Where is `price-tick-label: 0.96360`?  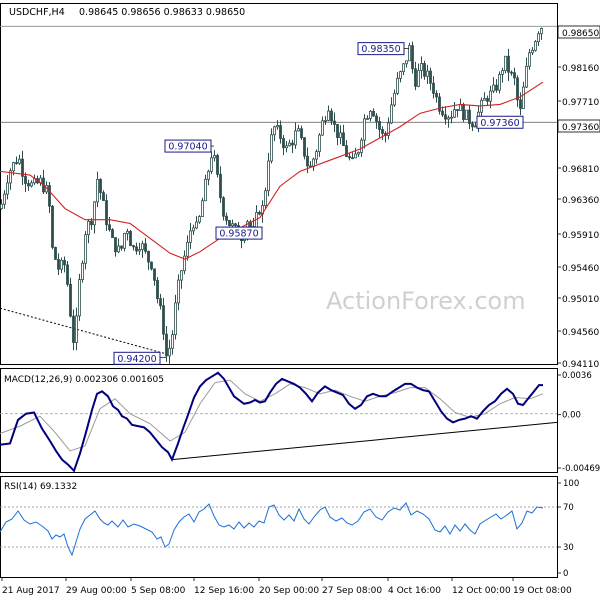
price-tick-label: 0.96360 is located at coordinates (580, 201).